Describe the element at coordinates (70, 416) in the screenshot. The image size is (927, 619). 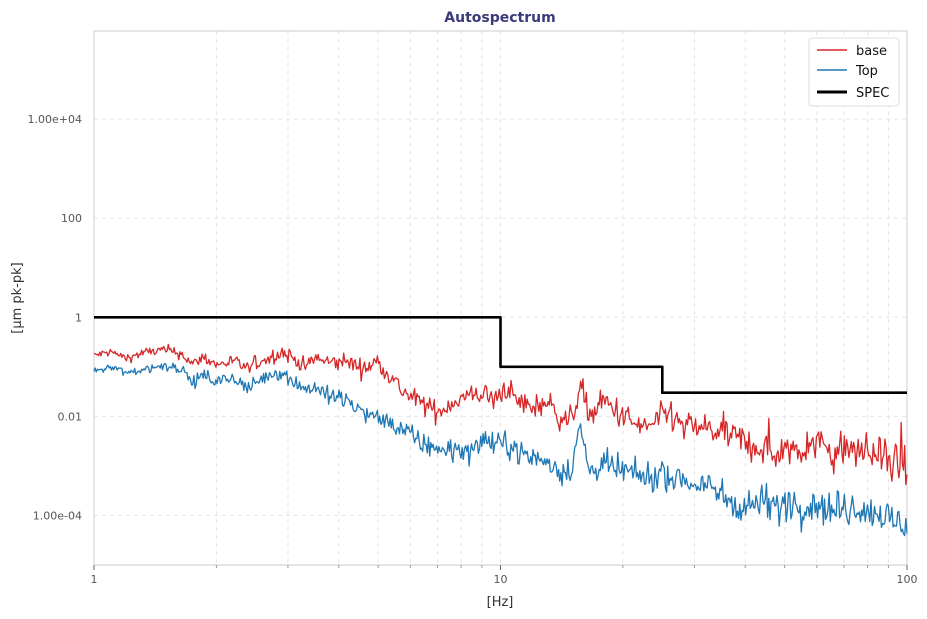
I see `y-tick-label: 0.01` at that location.